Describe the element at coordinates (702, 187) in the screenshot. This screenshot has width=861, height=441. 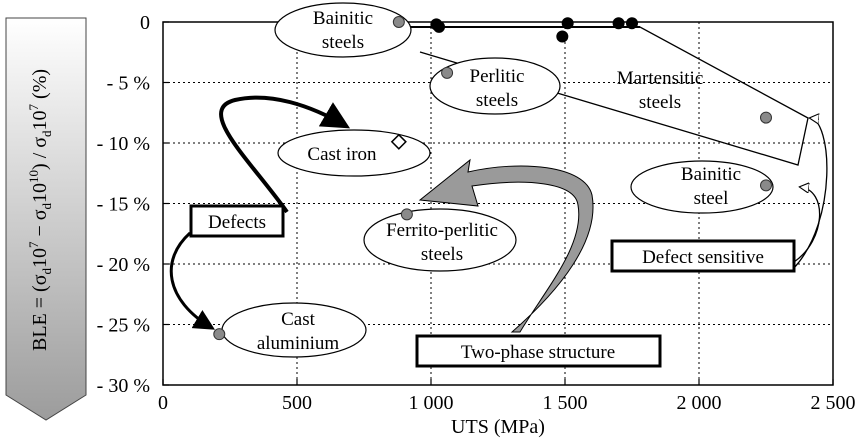
I see `ellipse-bainitic-steel: Bainitic steel` at that location.